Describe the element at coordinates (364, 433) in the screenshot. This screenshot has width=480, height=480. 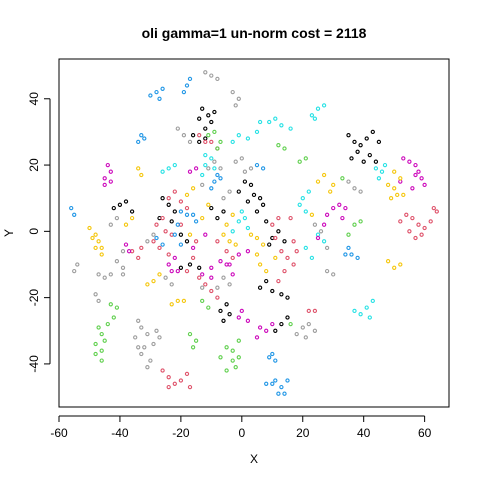
I see `x-tick-label: 40` at that location.